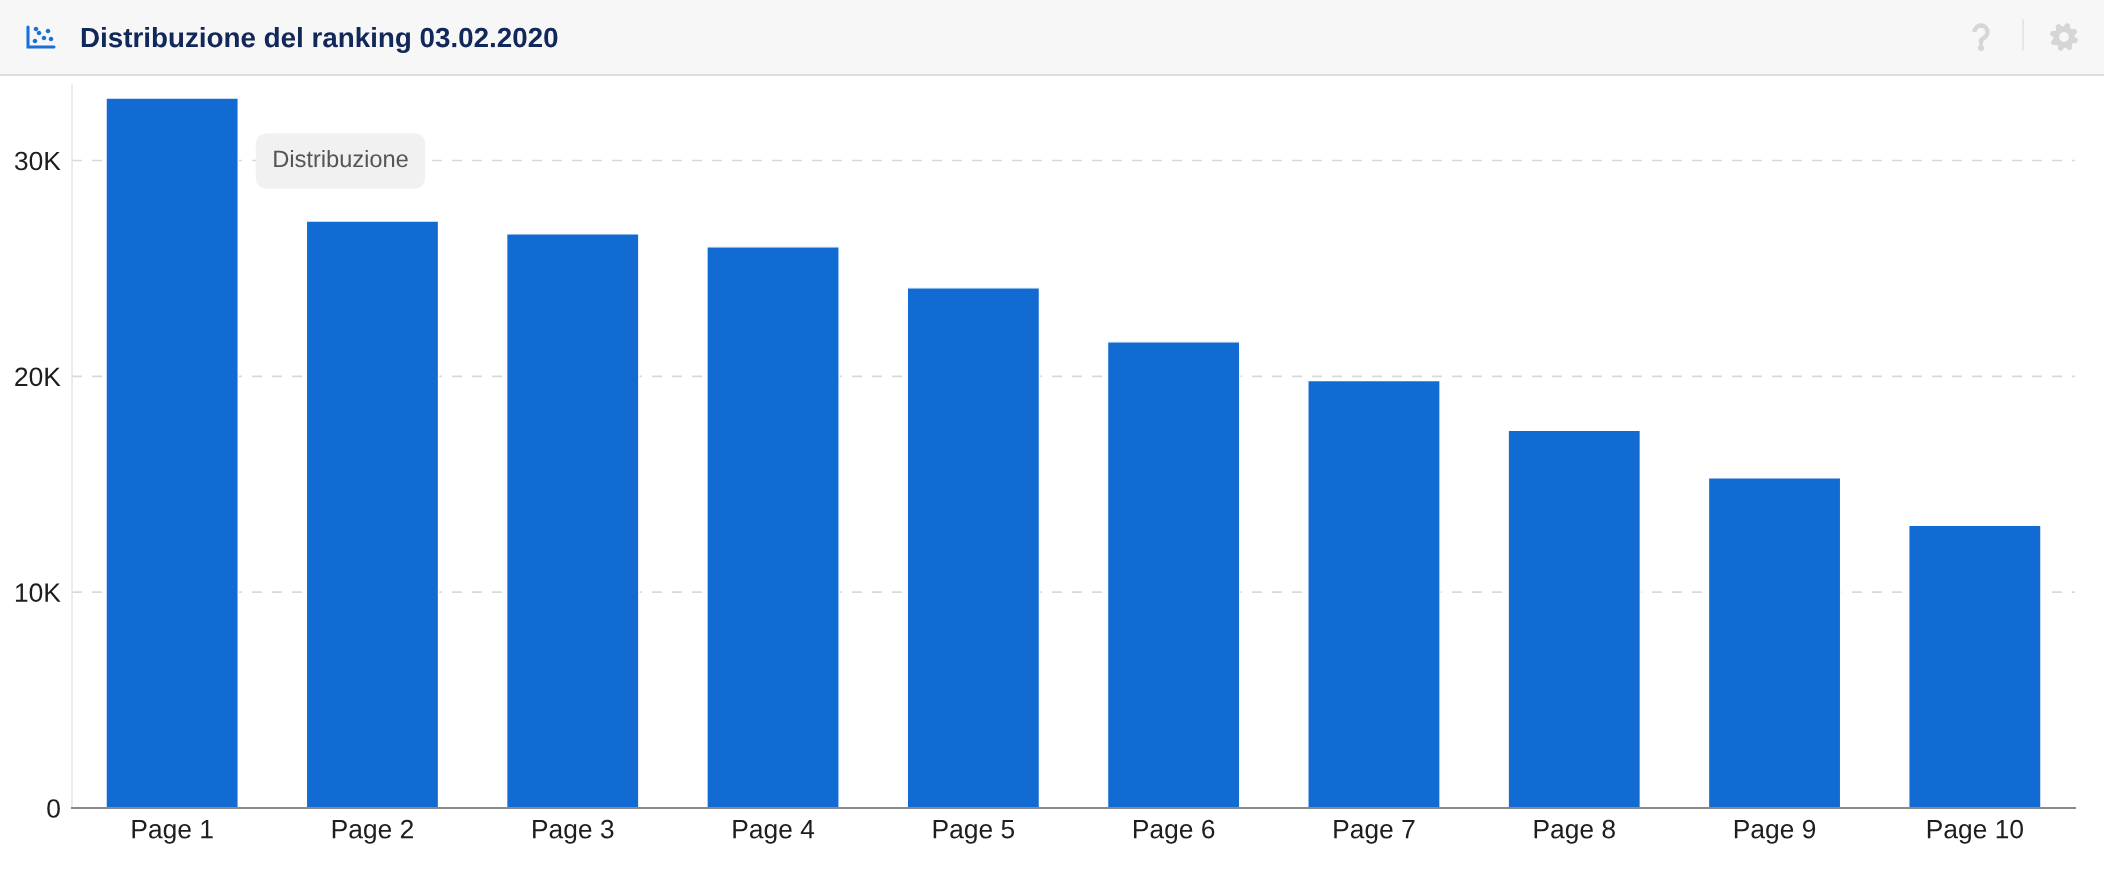 The height and width of the screenshot is (876, 2104). What do you see at coordinates (37, 161) in the screenshot?
I see `y-tick-label: 30K` at bounding box center [37, 161].